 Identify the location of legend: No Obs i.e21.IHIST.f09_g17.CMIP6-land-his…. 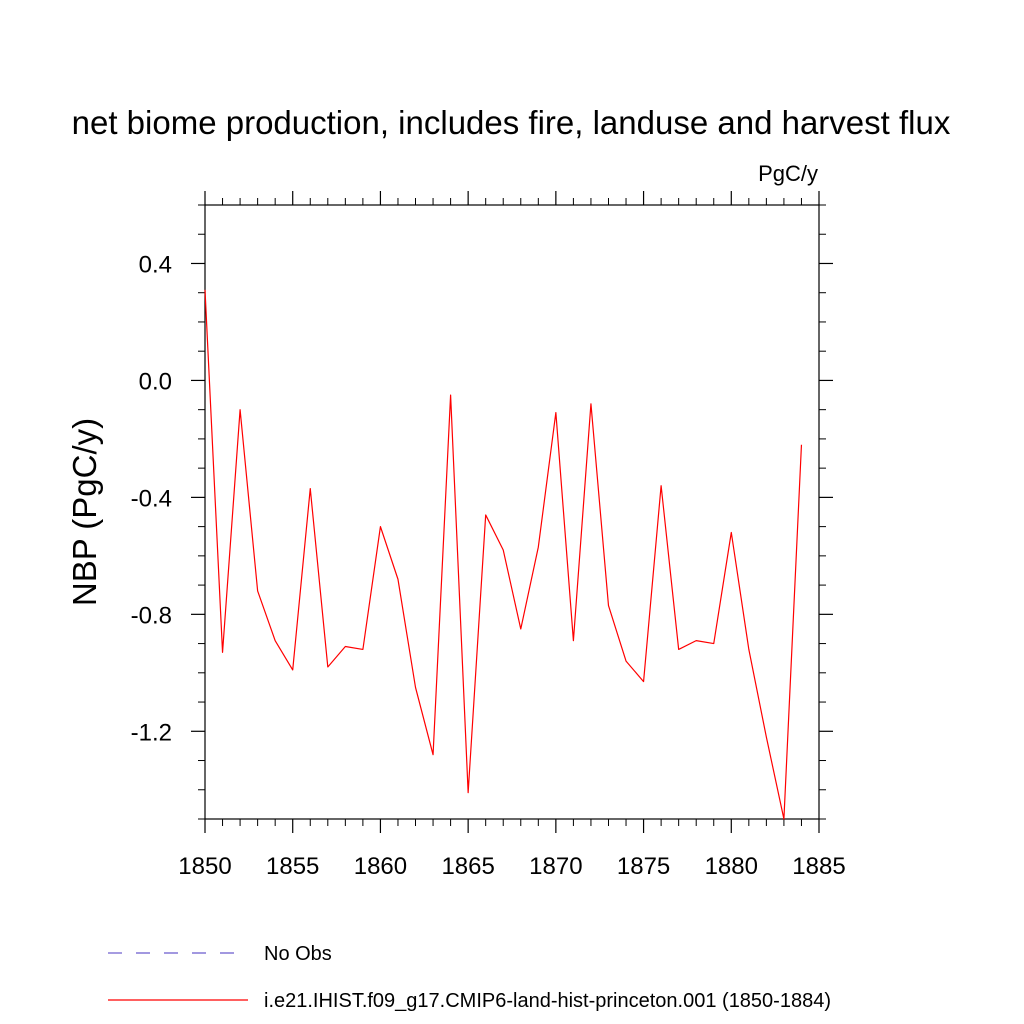
(469, 977).